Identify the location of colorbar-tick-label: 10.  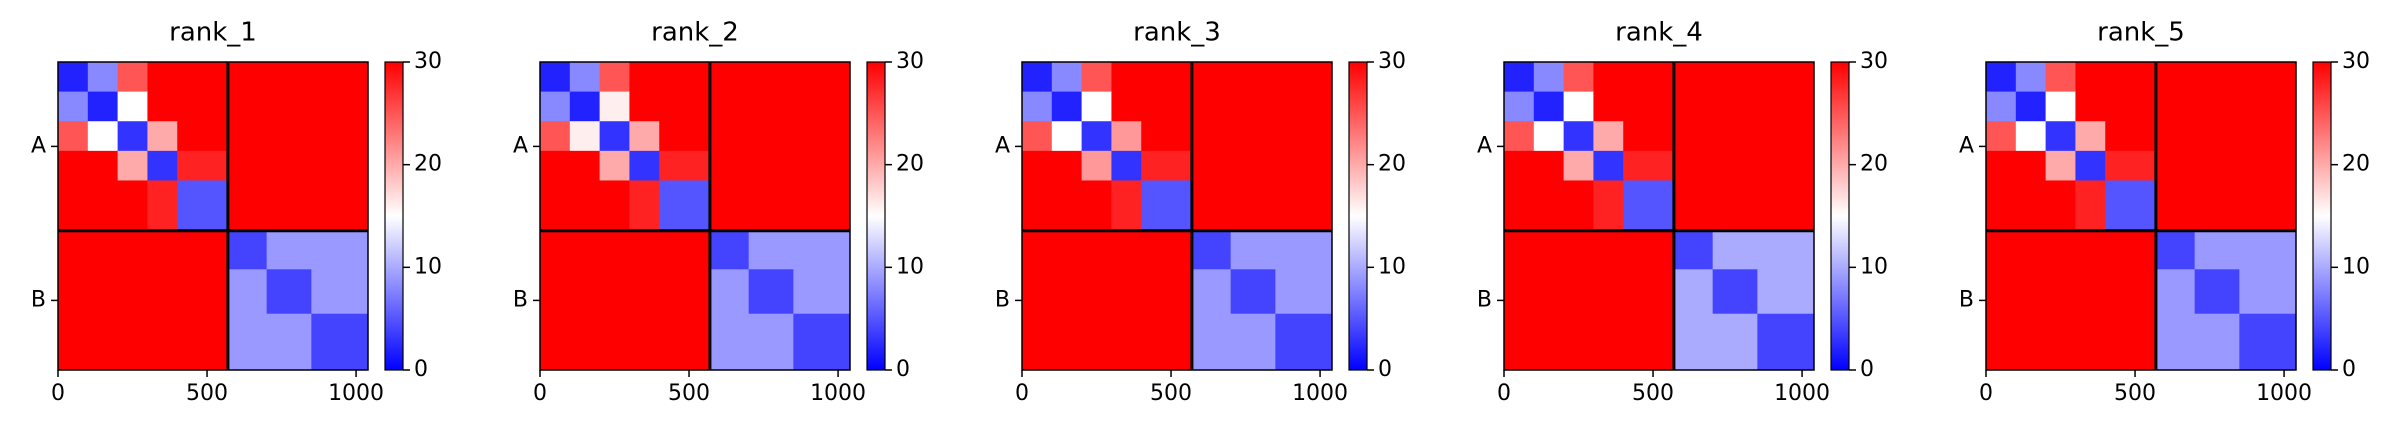
(1874, 266).